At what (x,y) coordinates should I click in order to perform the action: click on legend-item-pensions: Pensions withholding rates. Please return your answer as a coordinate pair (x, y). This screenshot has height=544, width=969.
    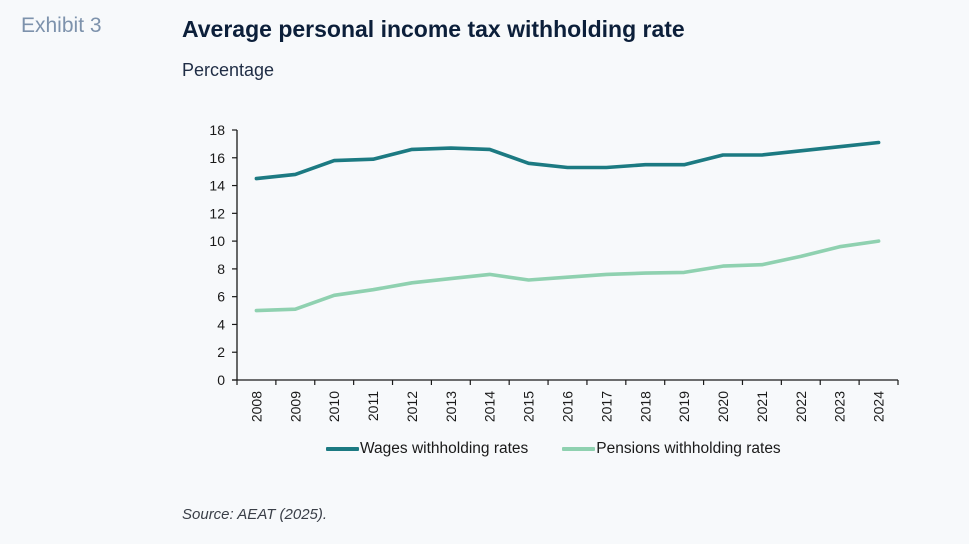
    Looking at the image, I should click on (671, 449).